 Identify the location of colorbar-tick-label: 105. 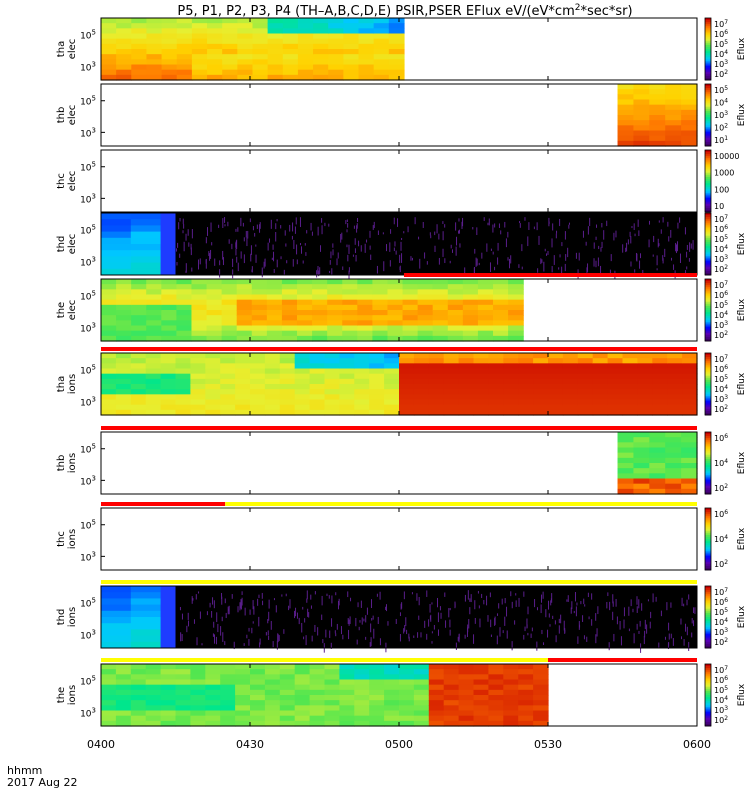
(721, 690).